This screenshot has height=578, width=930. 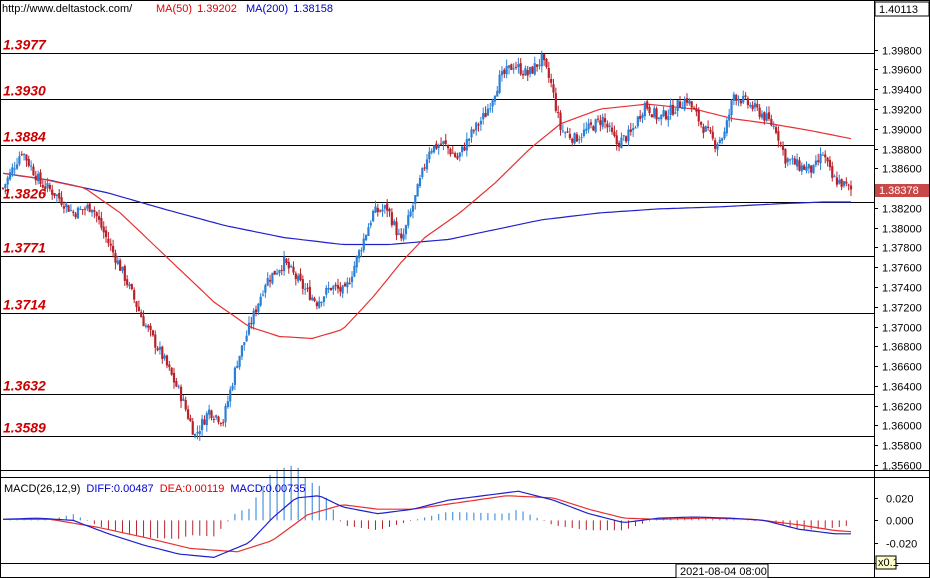 I want to click on price-tick-label: 1.36000, so click(x=902, y=427).